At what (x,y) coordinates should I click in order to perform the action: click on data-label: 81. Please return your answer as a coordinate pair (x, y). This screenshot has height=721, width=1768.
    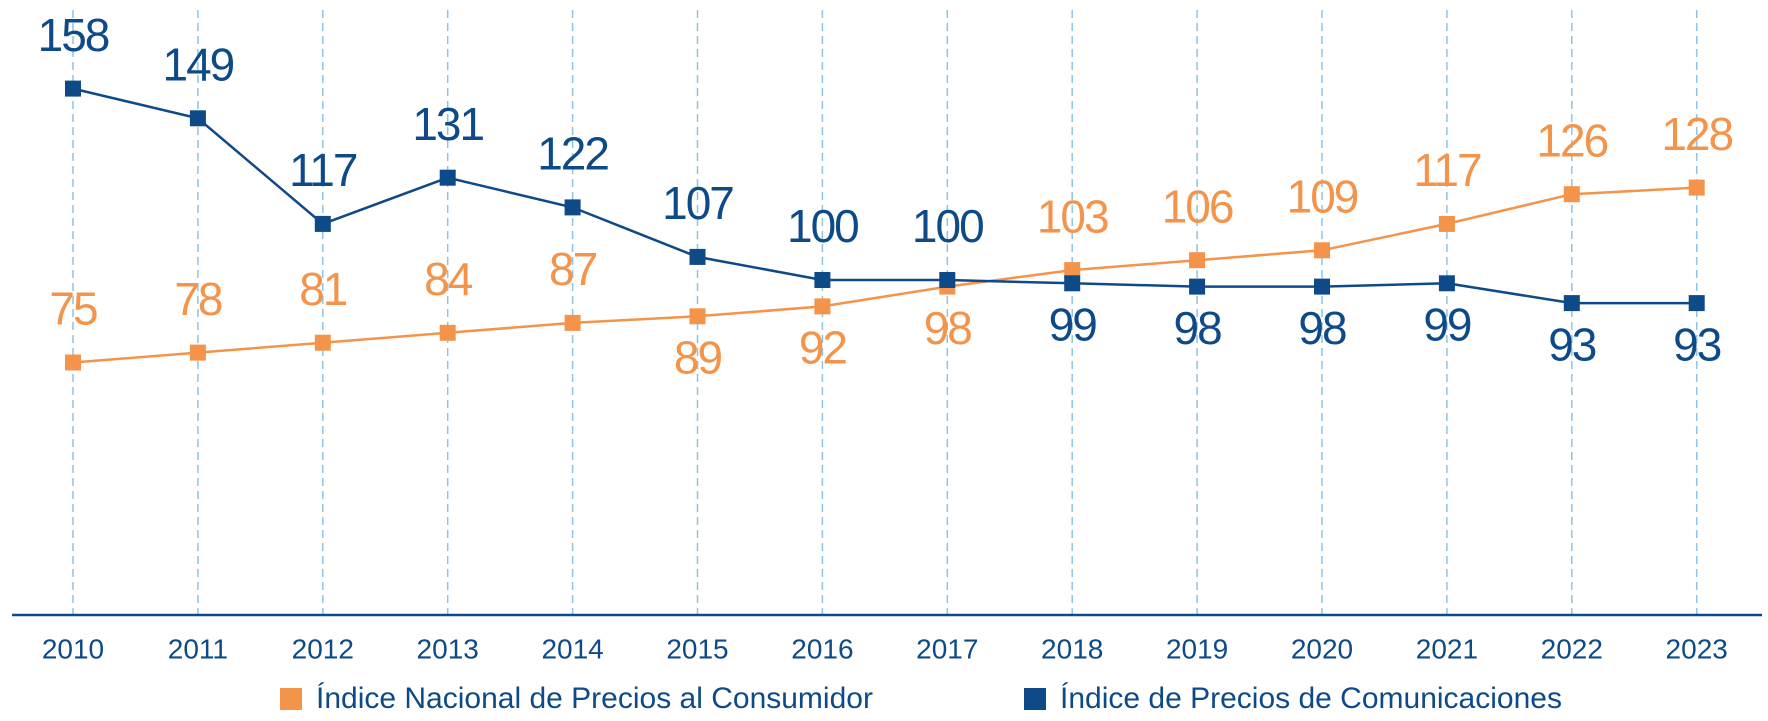
    Looking at the image, I should click on (323, 289).